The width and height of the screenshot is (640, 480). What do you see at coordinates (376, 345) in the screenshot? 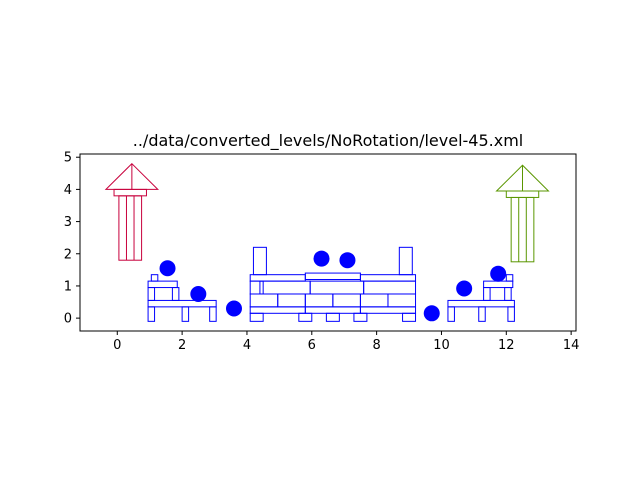
I see `x-tick-label: 8` at bounding box center [376, 345].